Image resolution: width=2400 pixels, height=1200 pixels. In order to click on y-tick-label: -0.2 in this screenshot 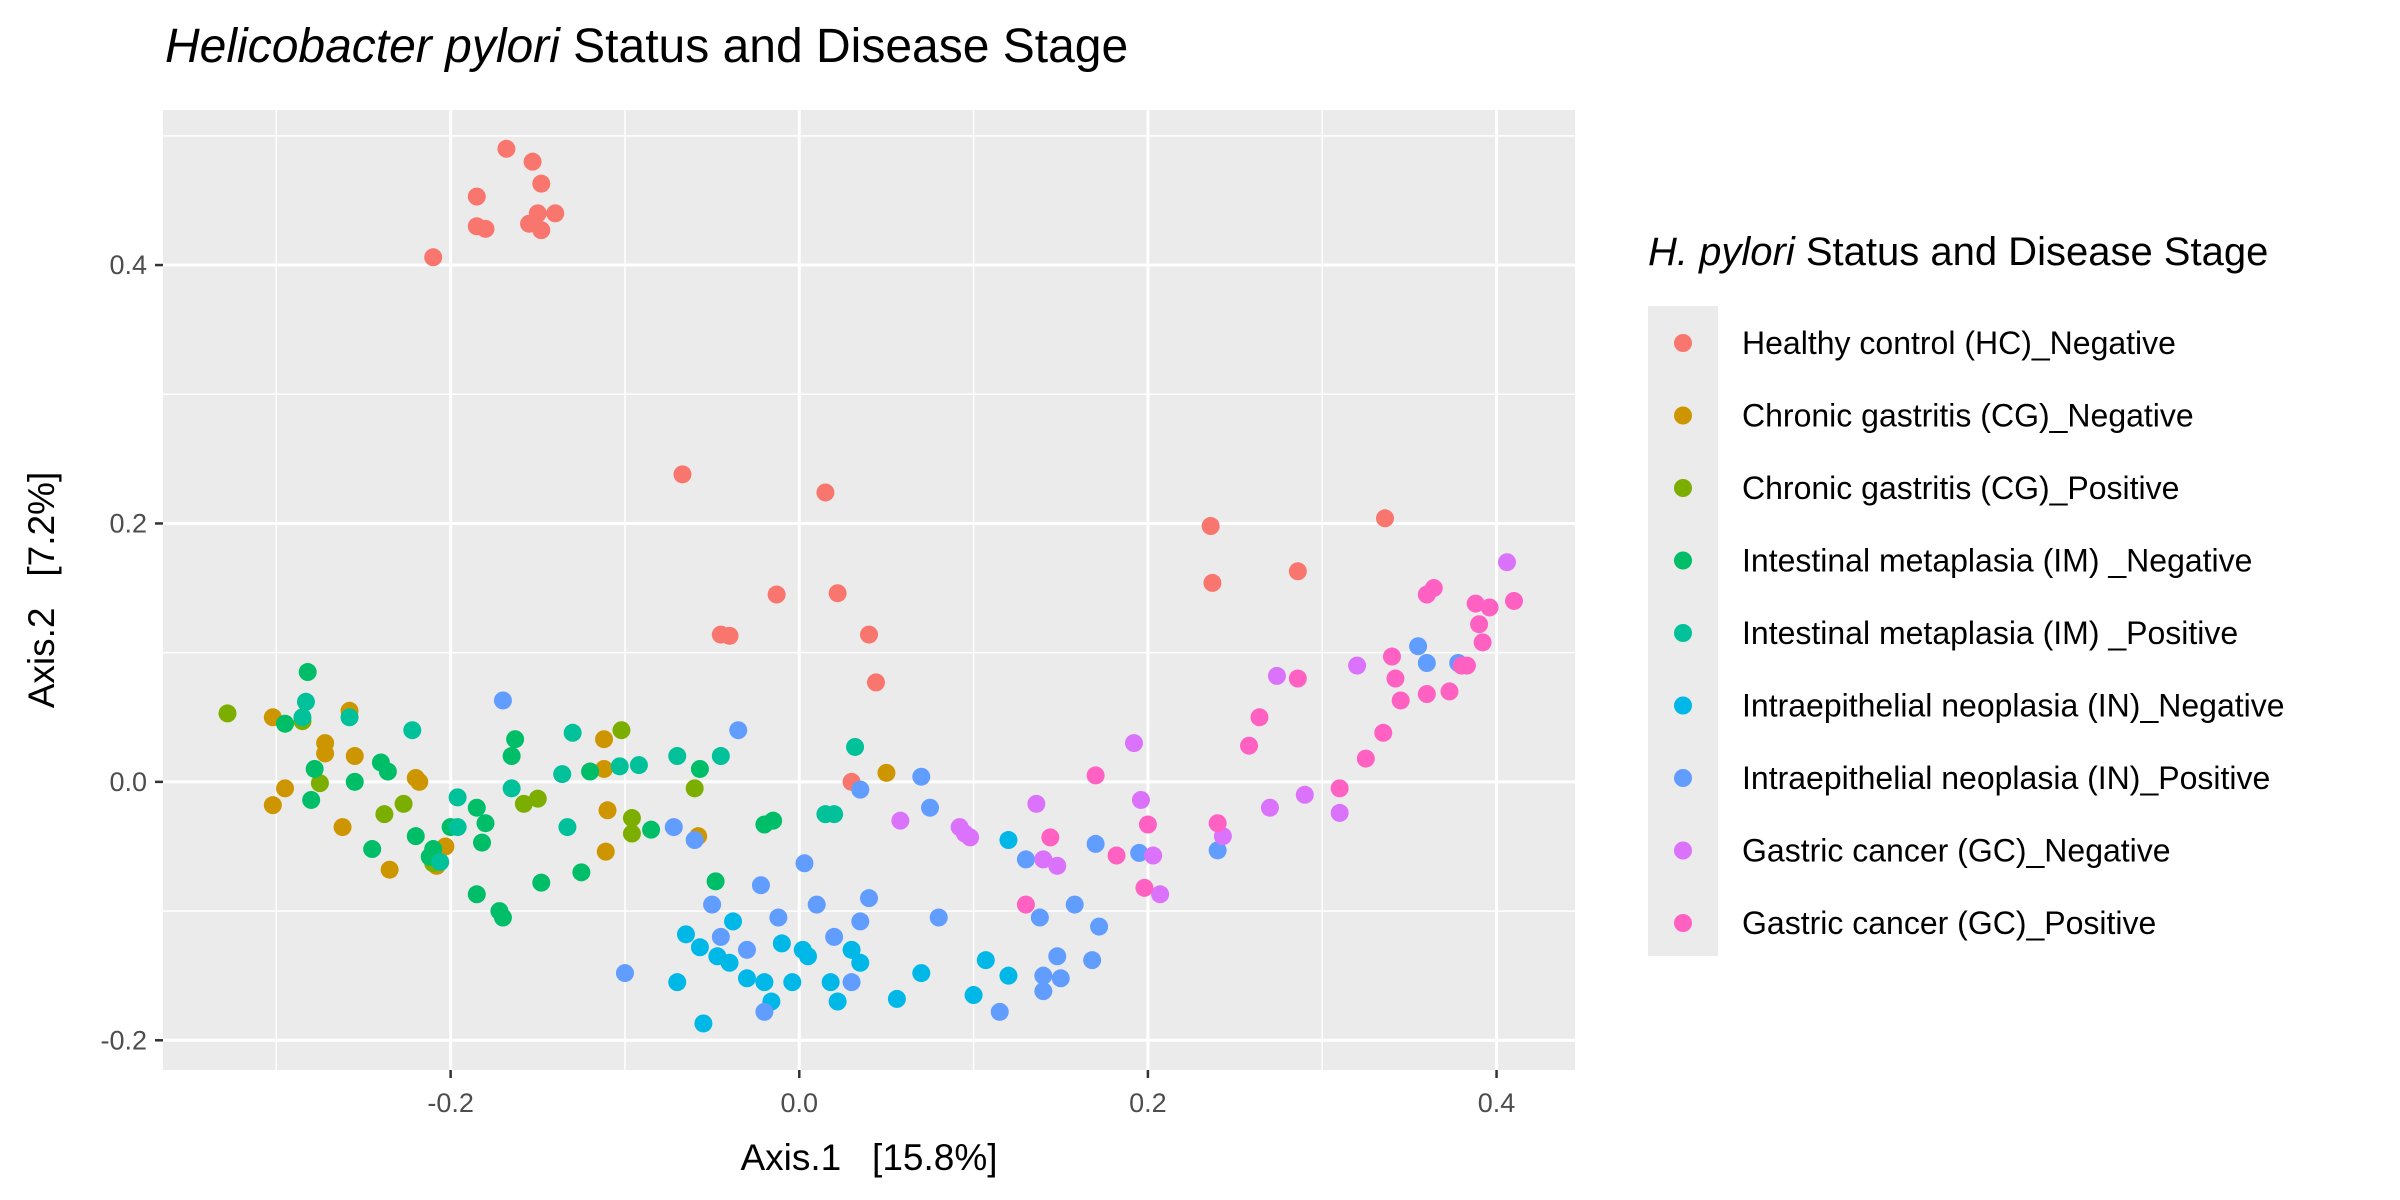, I will do `click(123, 1040)`.